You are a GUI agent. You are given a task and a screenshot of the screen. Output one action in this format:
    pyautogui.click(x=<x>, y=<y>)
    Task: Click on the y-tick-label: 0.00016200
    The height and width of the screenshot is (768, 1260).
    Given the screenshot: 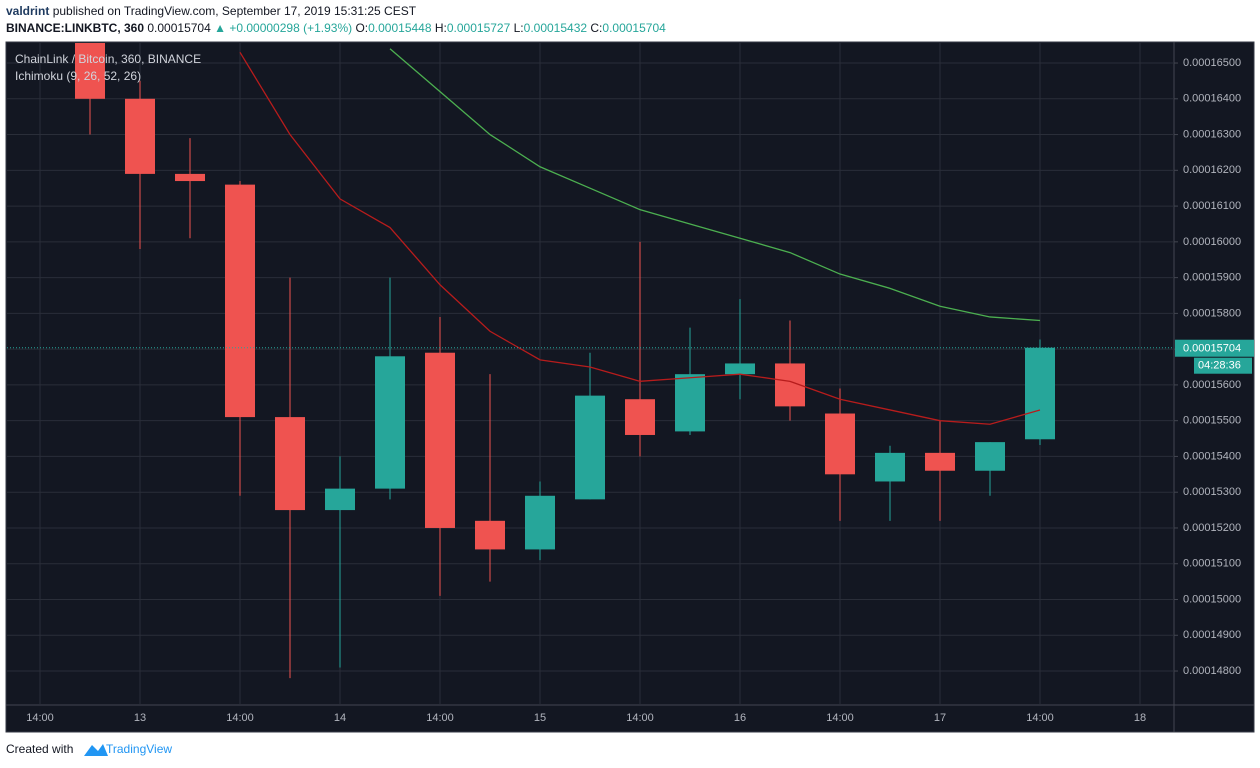 What is the action you would take?
    pyautogui.click(x=1212, y=170)
    